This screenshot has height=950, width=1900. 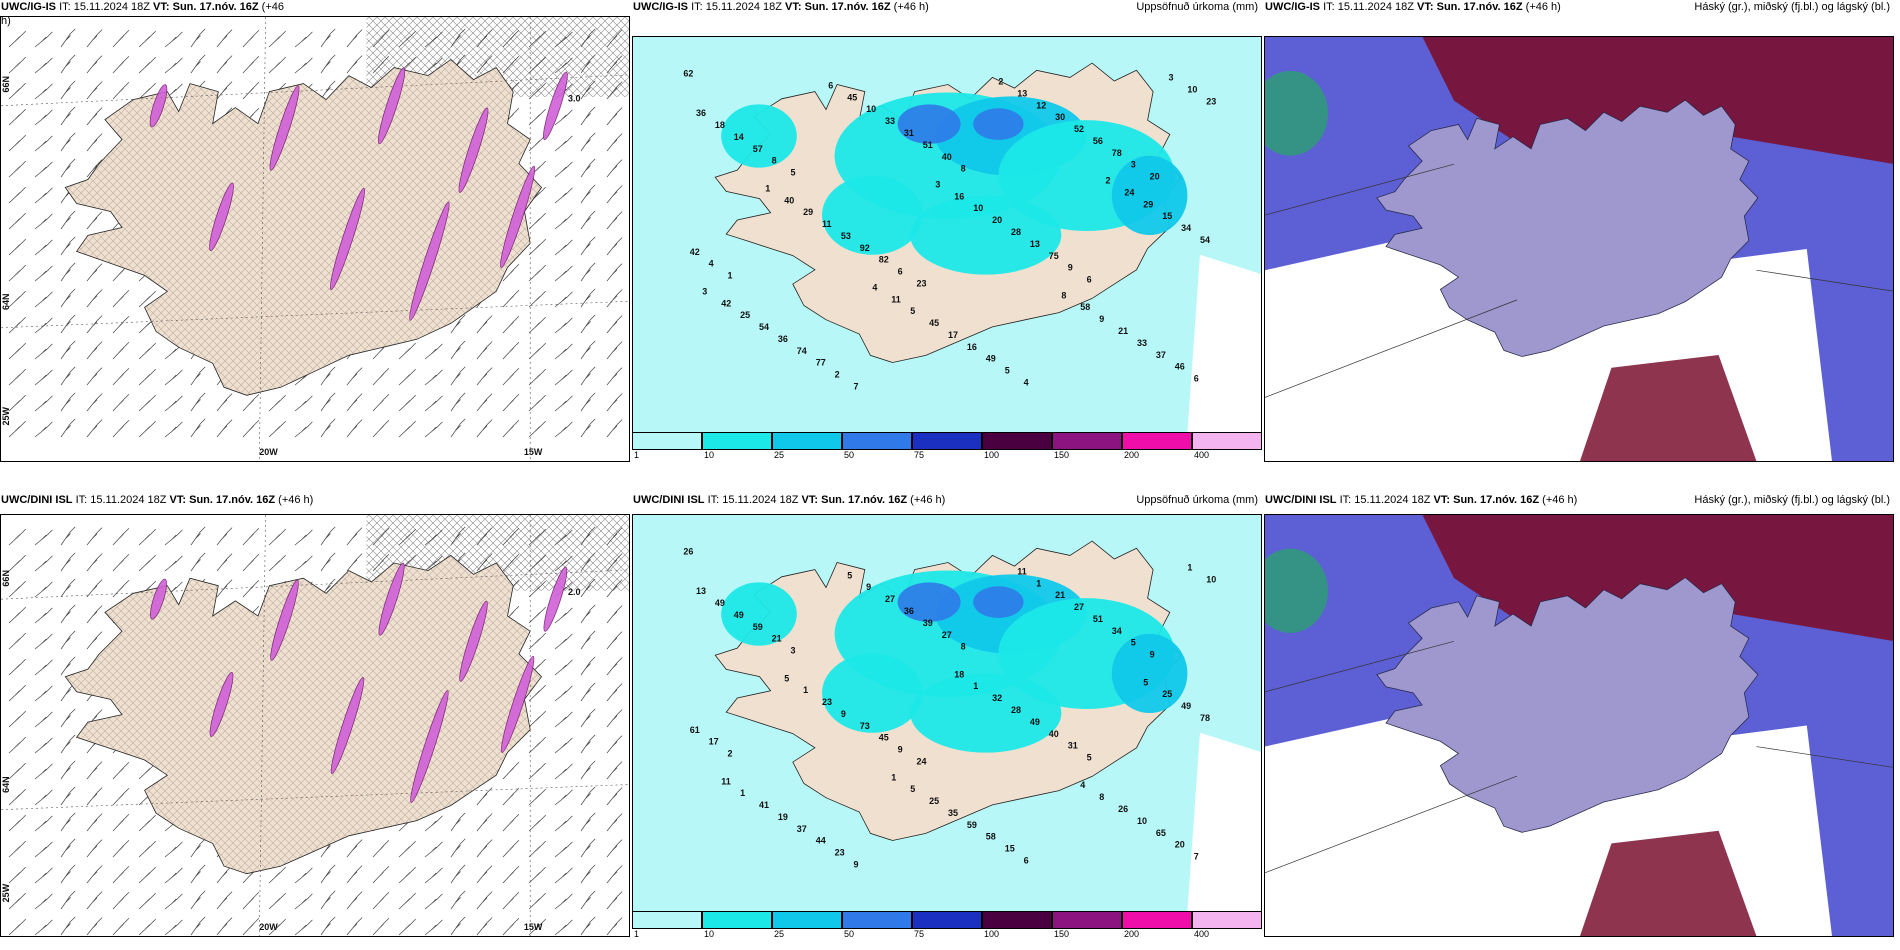 I want to click on precip-value: 21, so click(x=1060, y=595).